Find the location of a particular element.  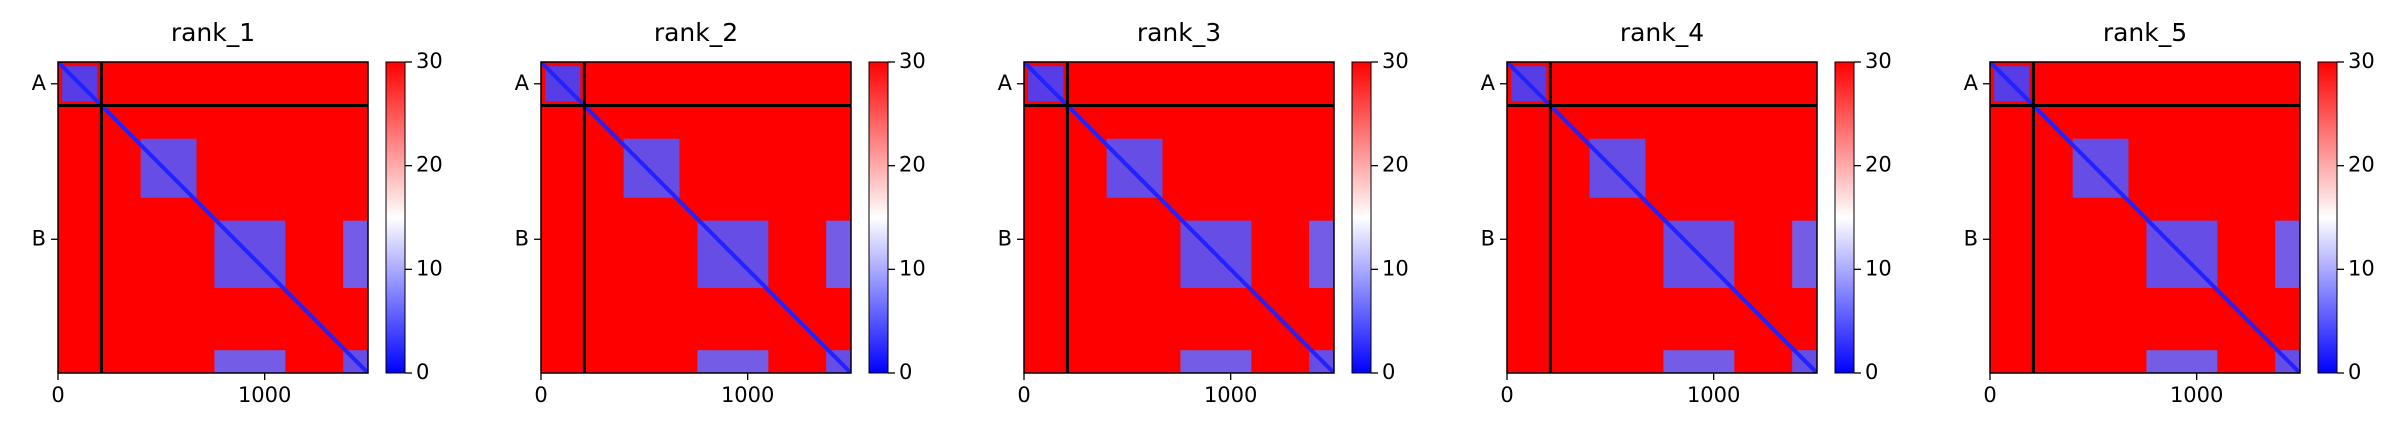

chart-title: rank_4 is located at coordinates (1662, 32).